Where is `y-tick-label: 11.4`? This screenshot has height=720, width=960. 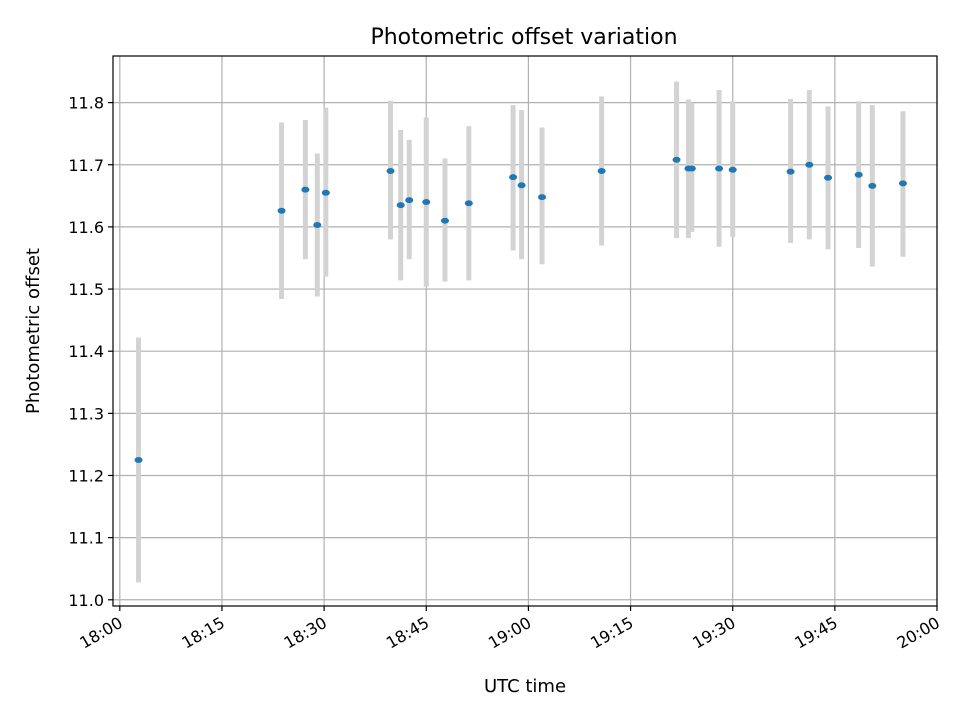
y-tick-label: 11.4 is located at coordinates (86, 351).